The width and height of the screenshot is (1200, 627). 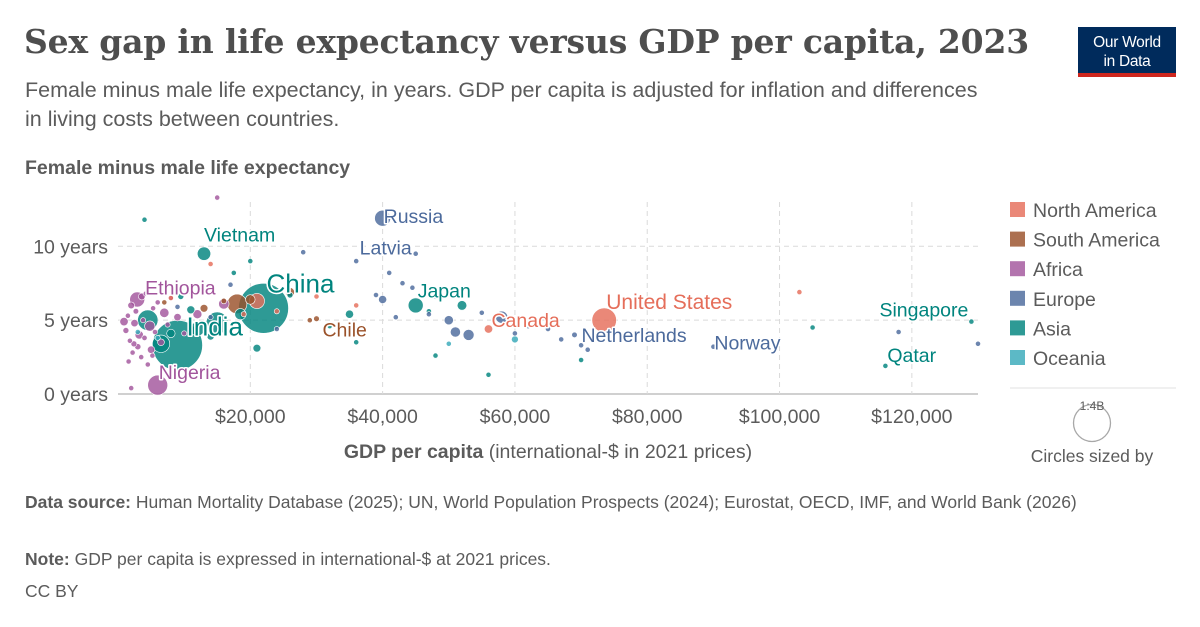 What do you see at coordinates (1083, 211) in the screenshot?
I see `legend-item-north-america: North America` at bounding box center [1083, 211].